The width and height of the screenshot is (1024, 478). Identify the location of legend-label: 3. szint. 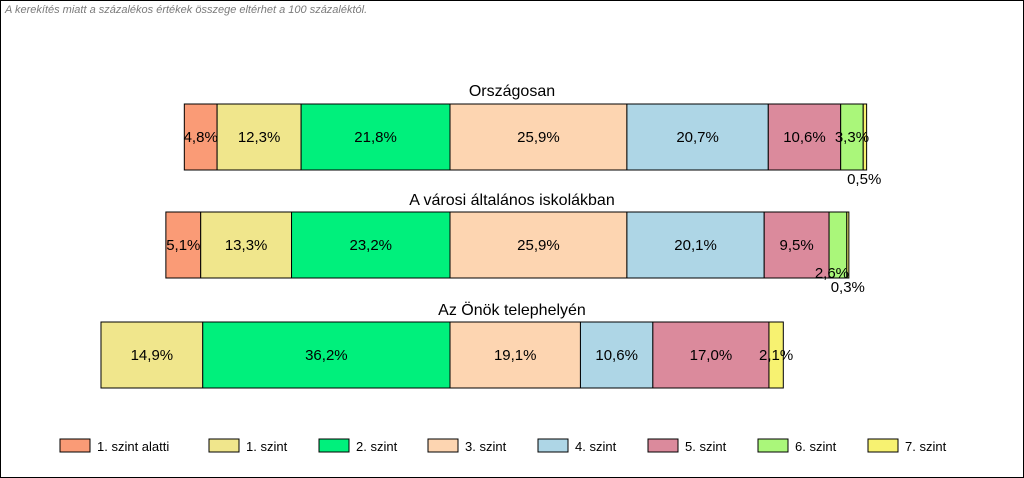
(486, 446).